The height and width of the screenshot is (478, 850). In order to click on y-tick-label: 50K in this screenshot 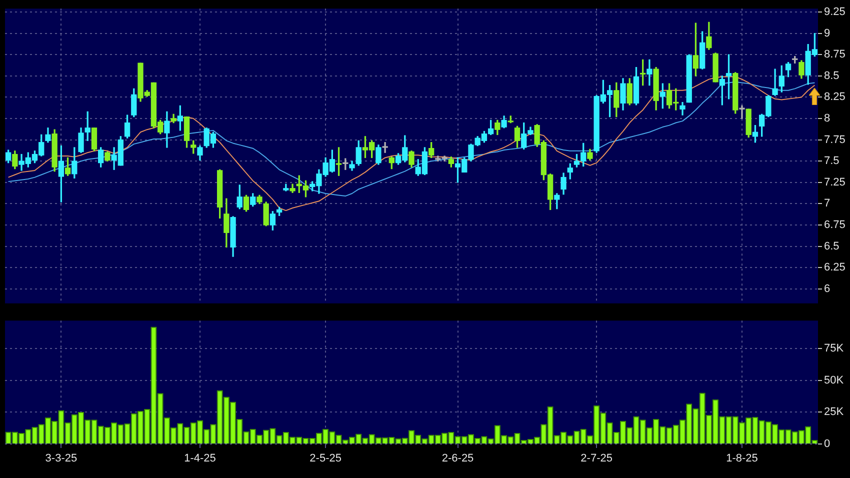, I will do `click(834, 380)`.